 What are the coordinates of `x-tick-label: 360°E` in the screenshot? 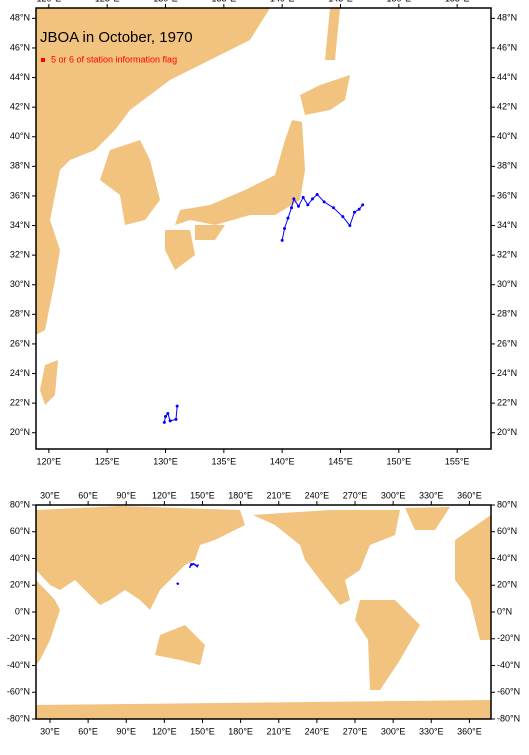 It's located at (469, 495).